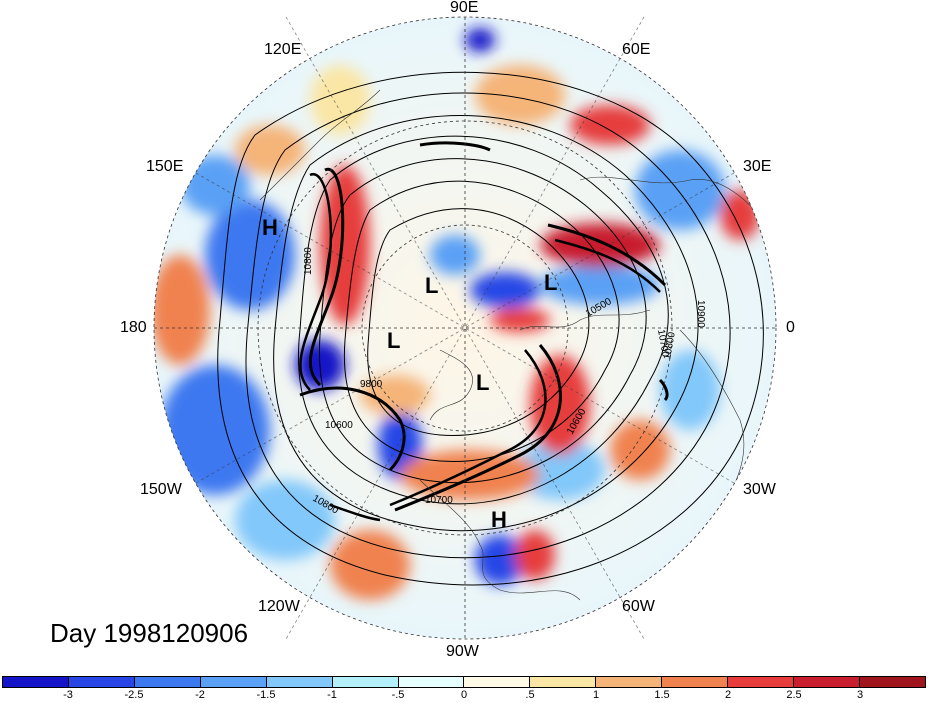 Image resolution: width=928 pixels, height=703 pixels. I want to click on colorbar-tick-label: 0, so click(464, 695).